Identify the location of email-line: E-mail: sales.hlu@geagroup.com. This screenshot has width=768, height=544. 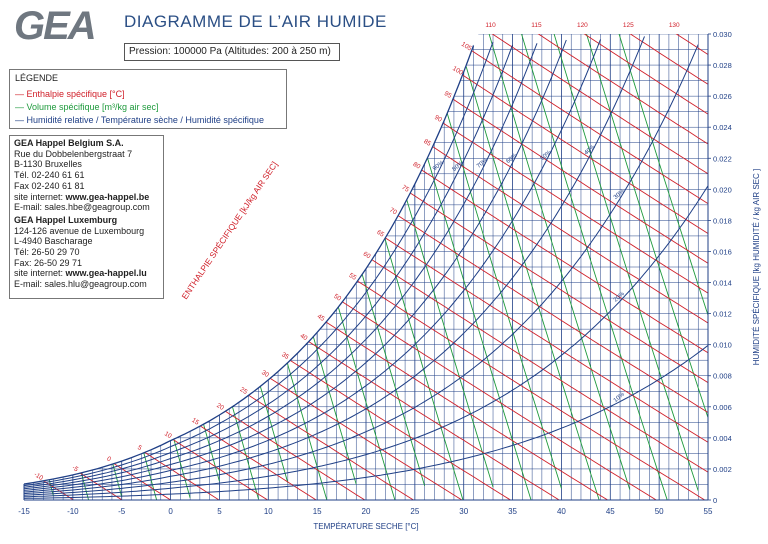
(80, 284).